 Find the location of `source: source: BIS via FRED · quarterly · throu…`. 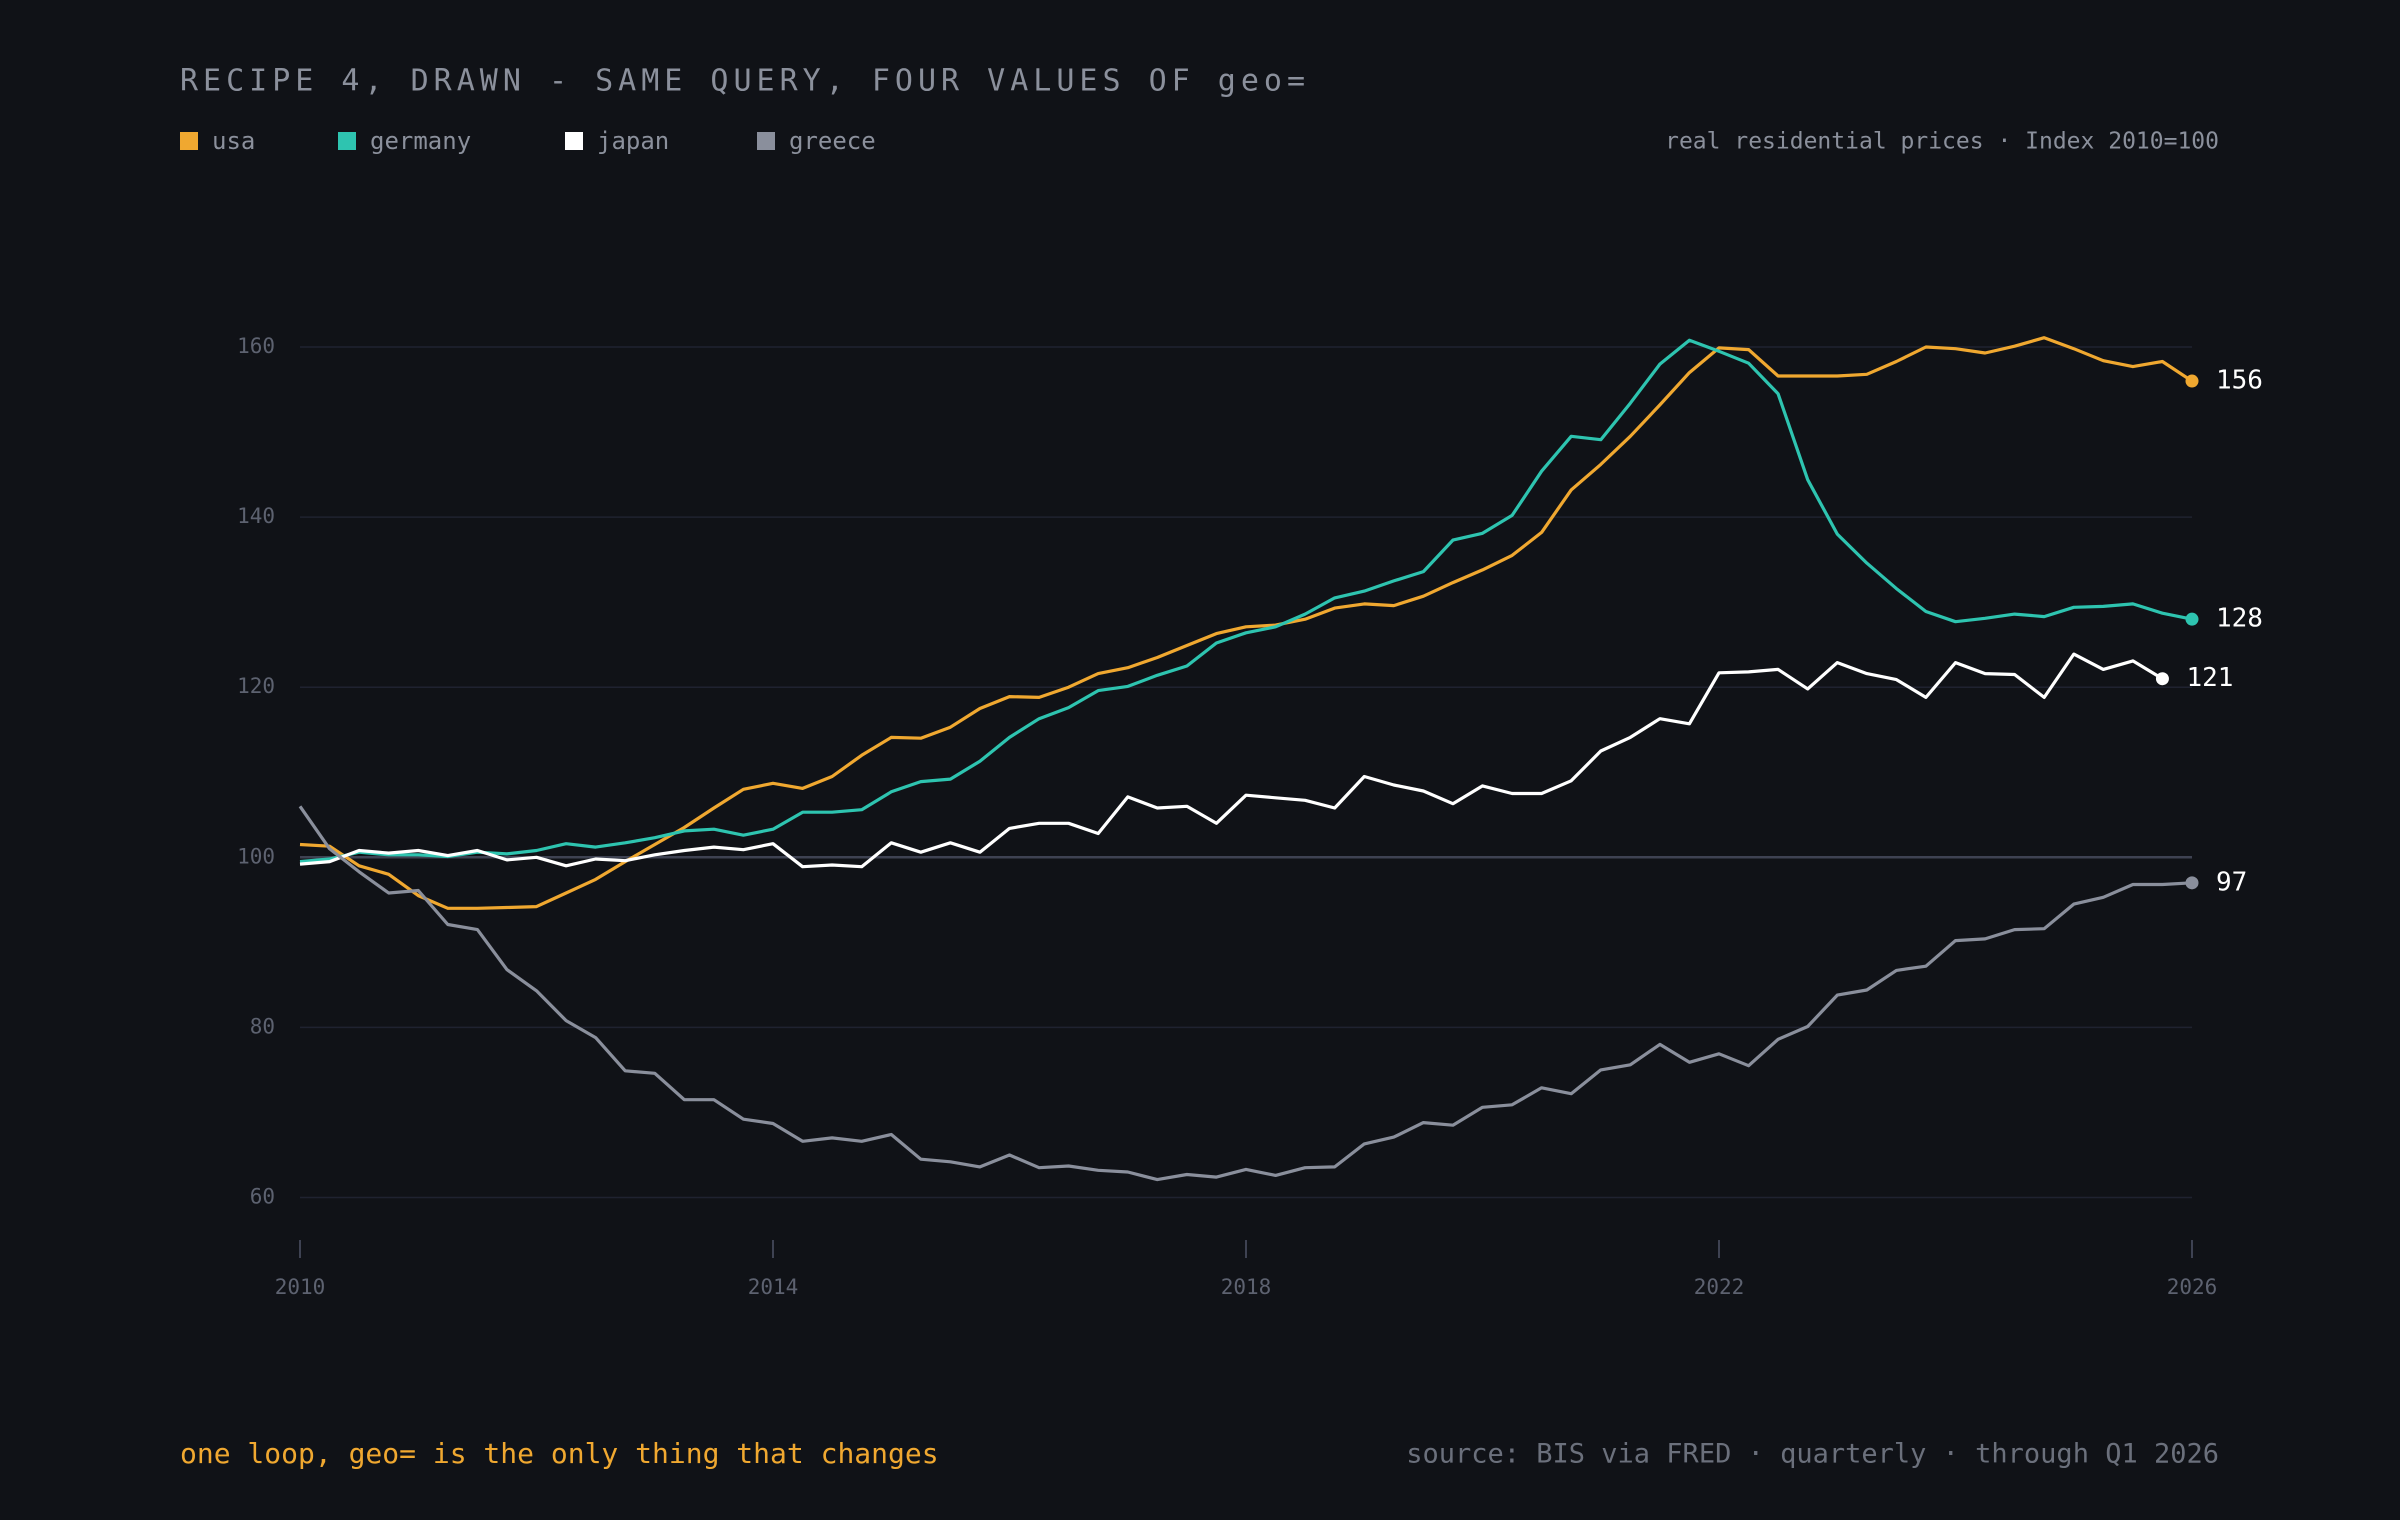

source: source: BIS via FRED · quarterly · throu… is located at coordinates (1812, 1454).